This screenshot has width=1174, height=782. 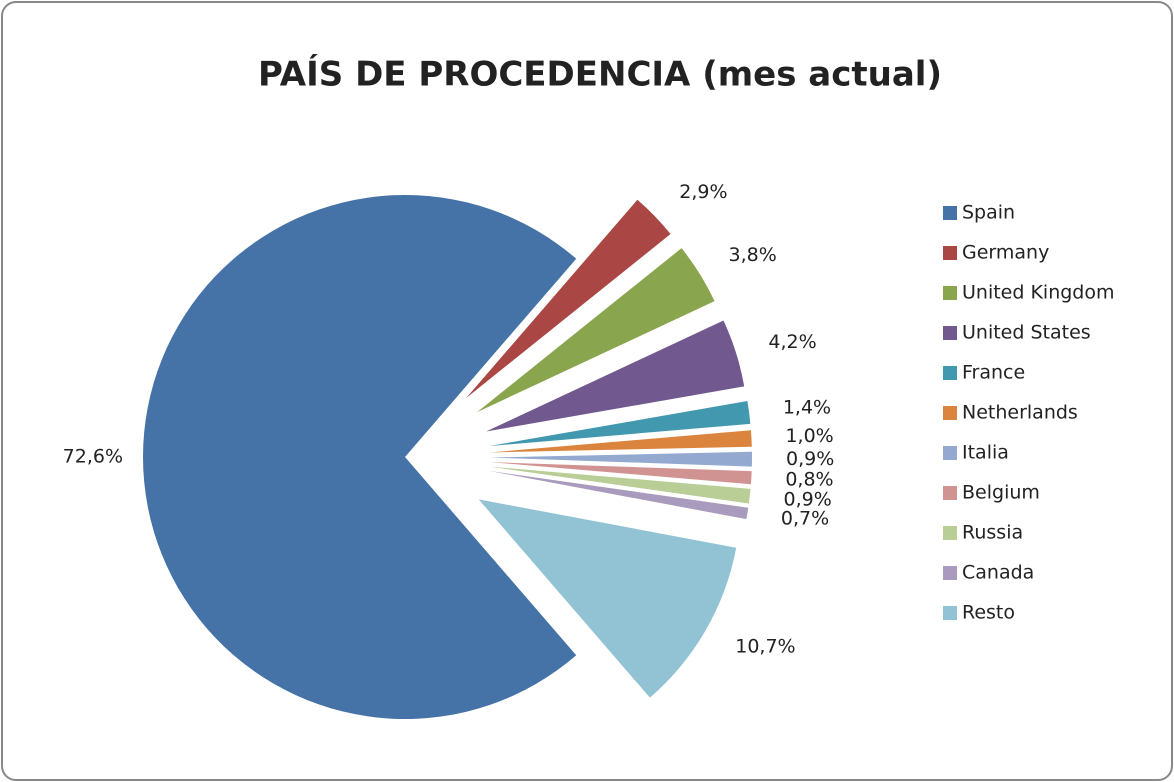 I want to click on legend-label: Canada, so click(x=998, y=573).